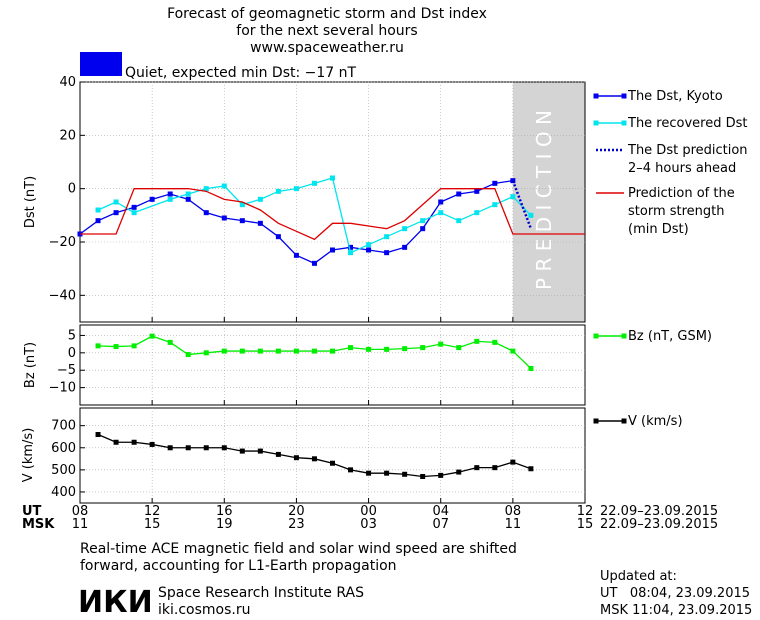 This screenshot has width=760, height=620. What do you see at coordinates (659, 524) in the screenshot?
I see `msk-date-range: 22.09–23.09.2015` at bounding box center [659, 524].